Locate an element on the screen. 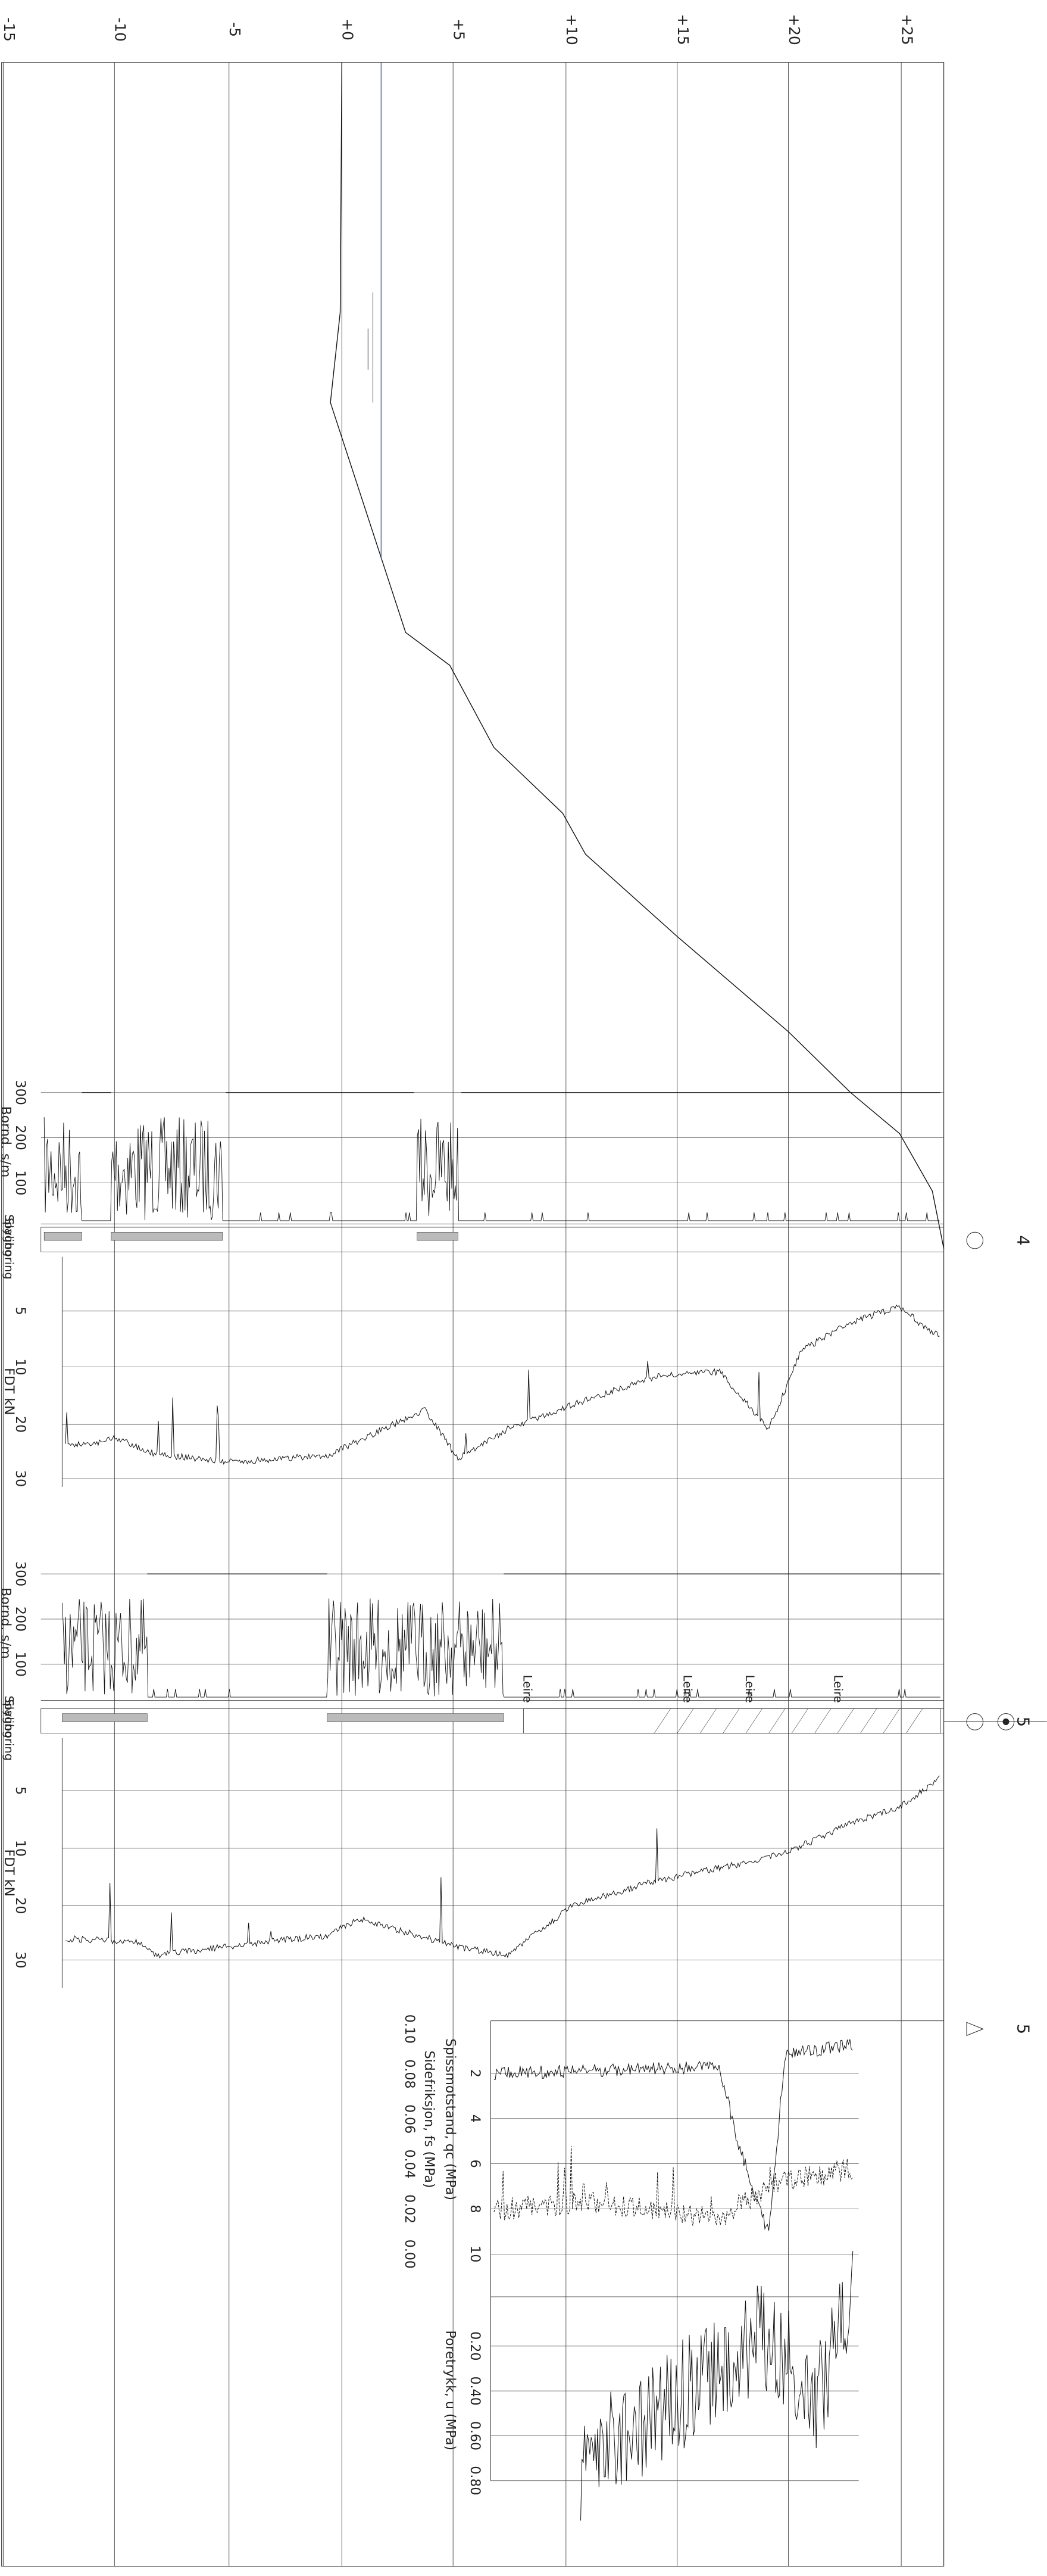 Image resolution: width=1047 pixels, height=2576 pixels. tick-label: 6 is located at coordinates (474, 2164).